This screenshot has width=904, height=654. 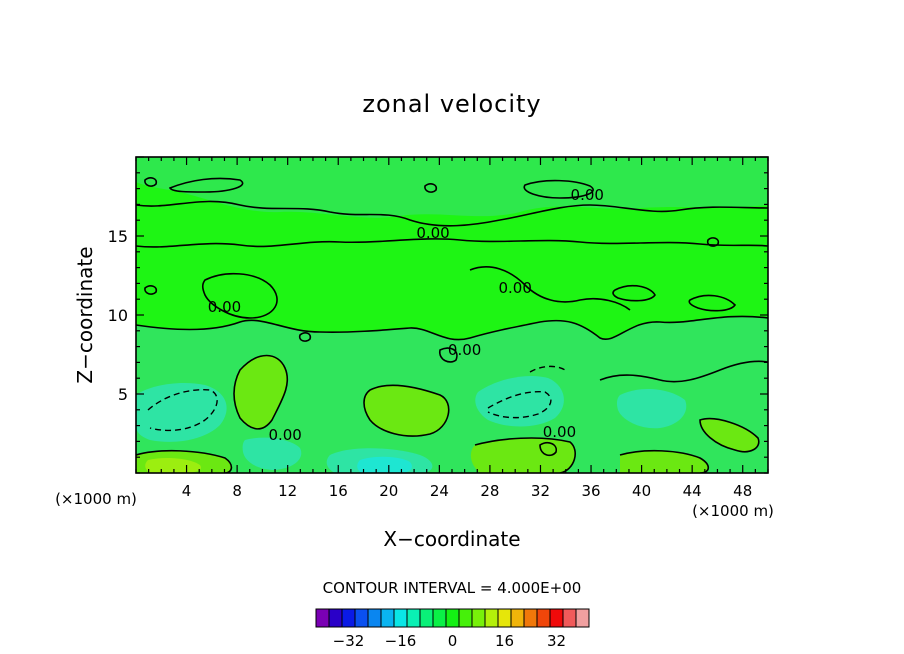 I want to click on x-tick-label: 32, so click(x=540, y=491).